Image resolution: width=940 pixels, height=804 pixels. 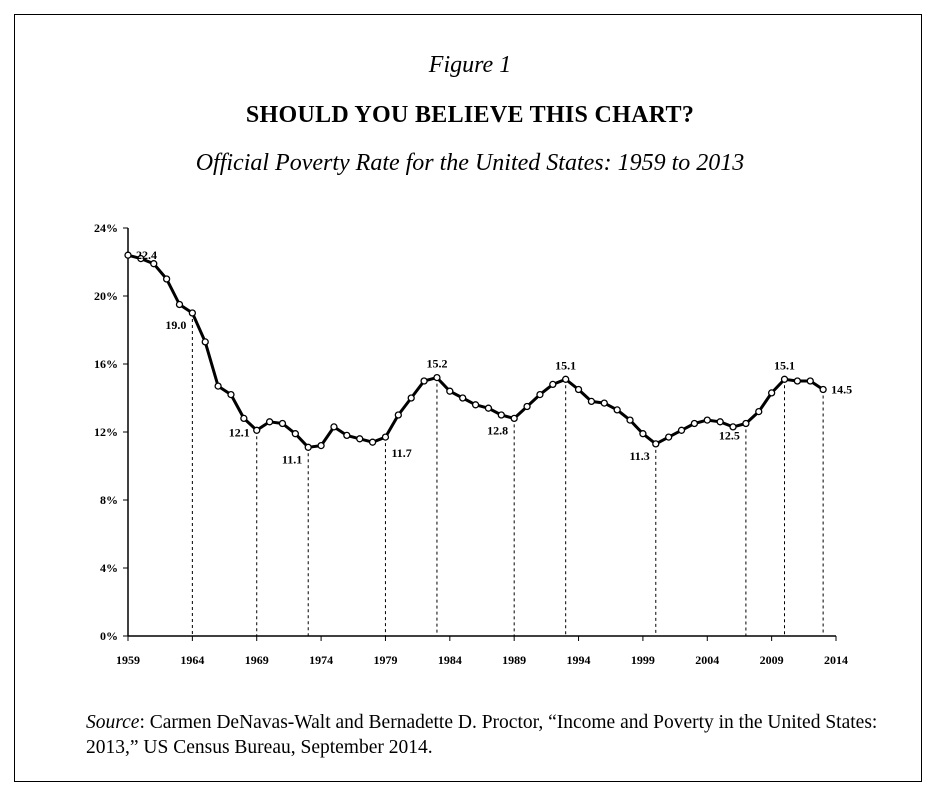 I want to click on y-tick-label: 20%, so click(x=106, y=296).